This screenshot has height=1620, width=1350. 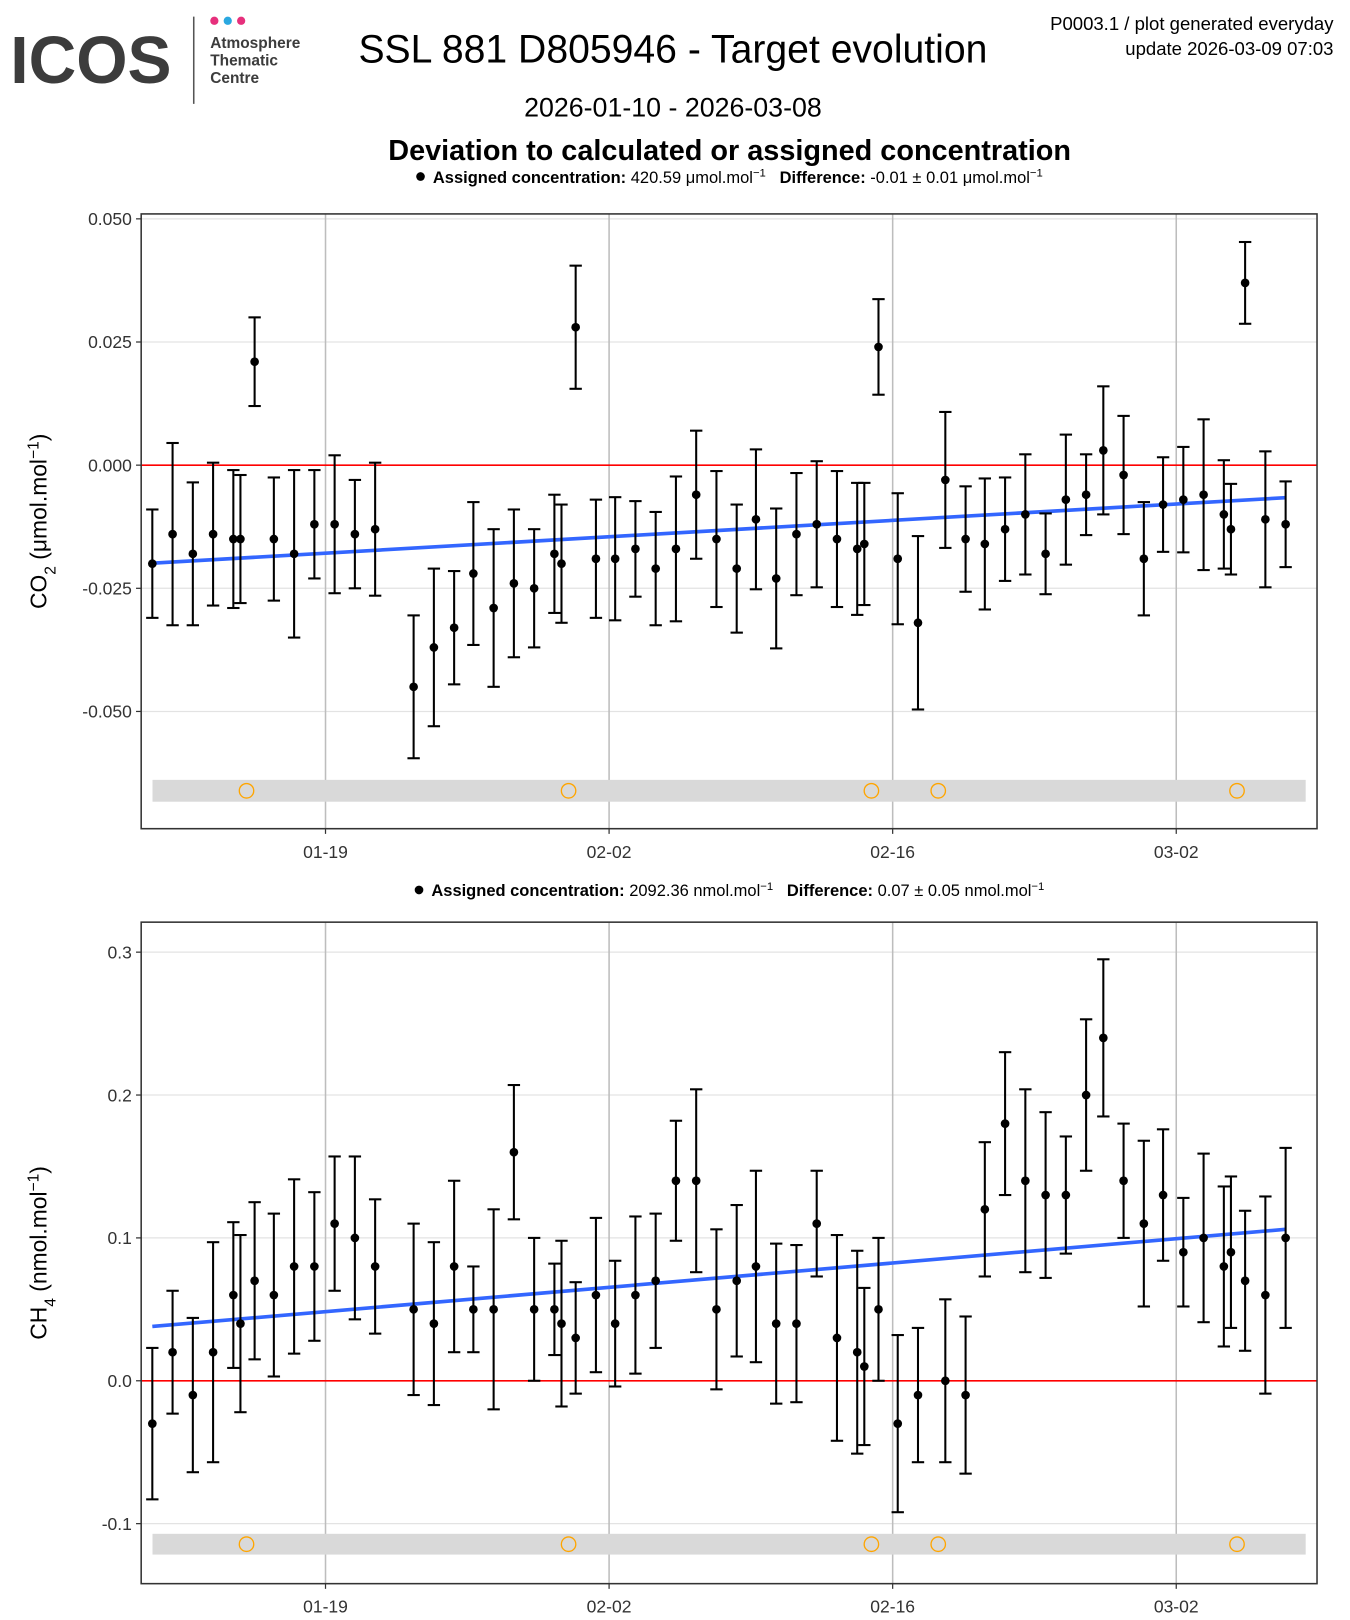 I want to click on y-axis-label: CH4 (nmol.mol−1), so click(x=42, y=1253).